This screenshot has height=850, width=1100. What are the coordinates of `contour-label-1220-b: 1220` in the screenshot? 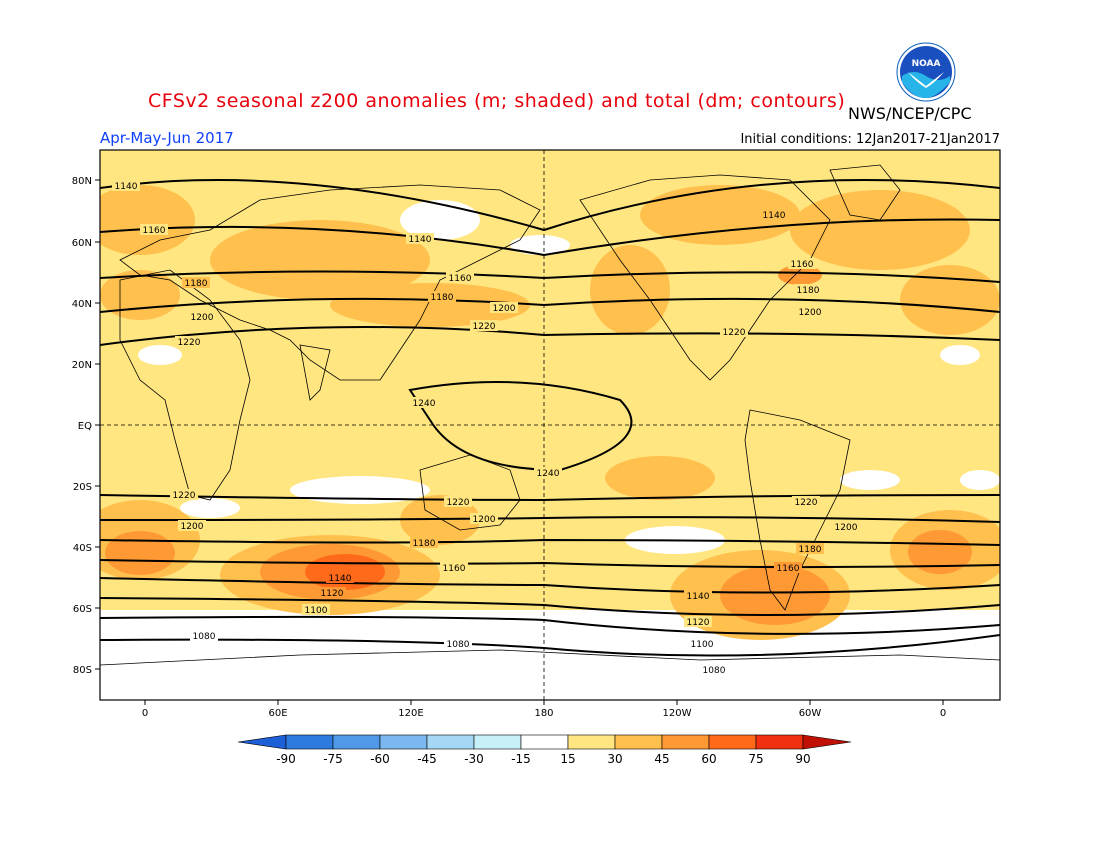 It's located at (484, 326).